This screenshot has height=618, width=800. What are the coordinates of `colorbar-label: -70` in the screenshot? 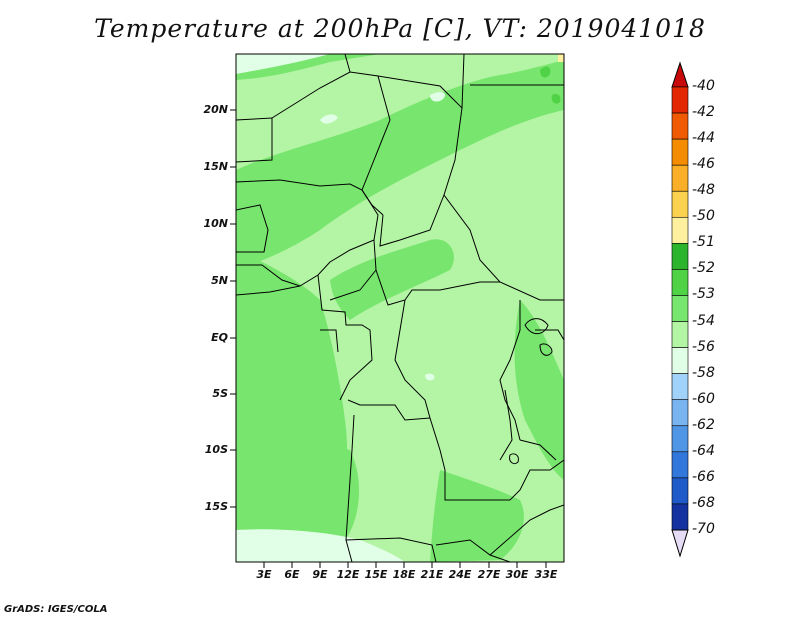 It's located at (703, 529).